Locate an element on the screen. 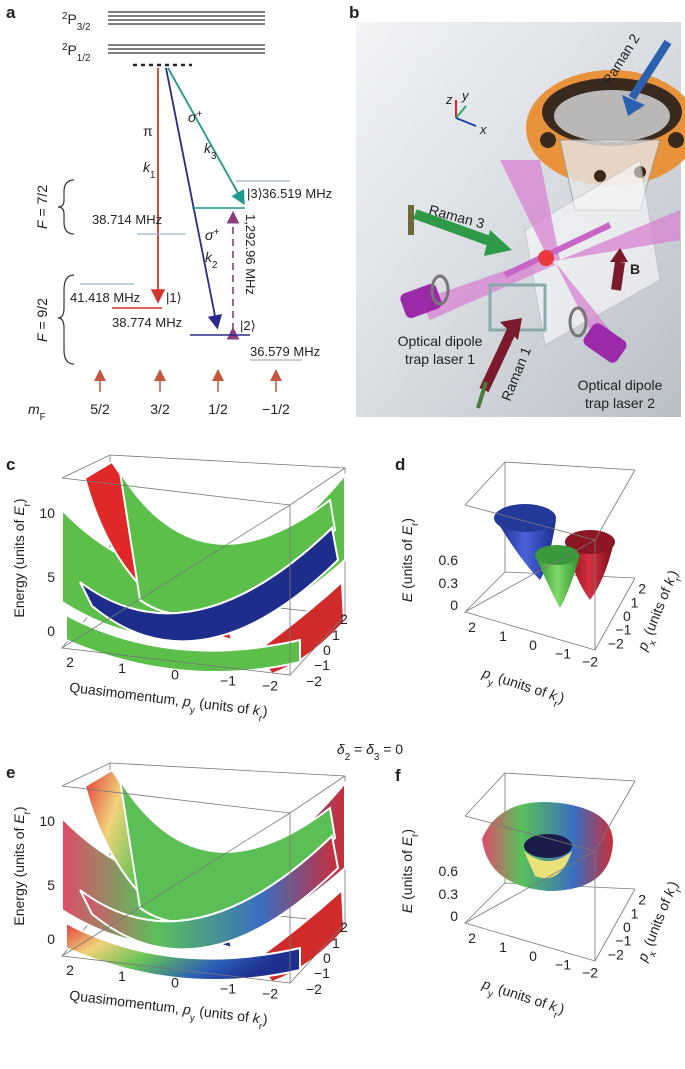  shift-label: 1,292.96 MHz is located at coordinates (250, 254).